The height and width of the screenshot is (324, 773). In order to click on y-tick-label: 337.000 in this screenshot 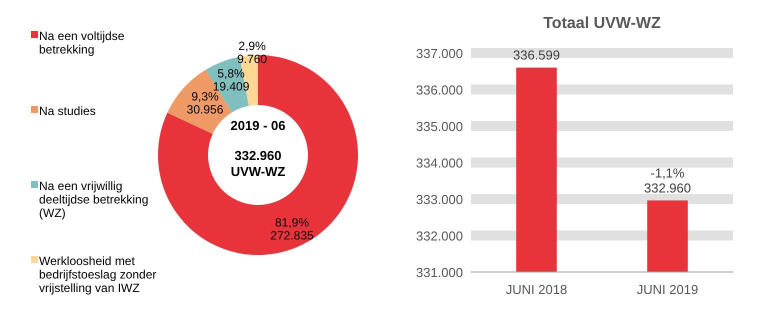, I will do `click(439, 53)`.